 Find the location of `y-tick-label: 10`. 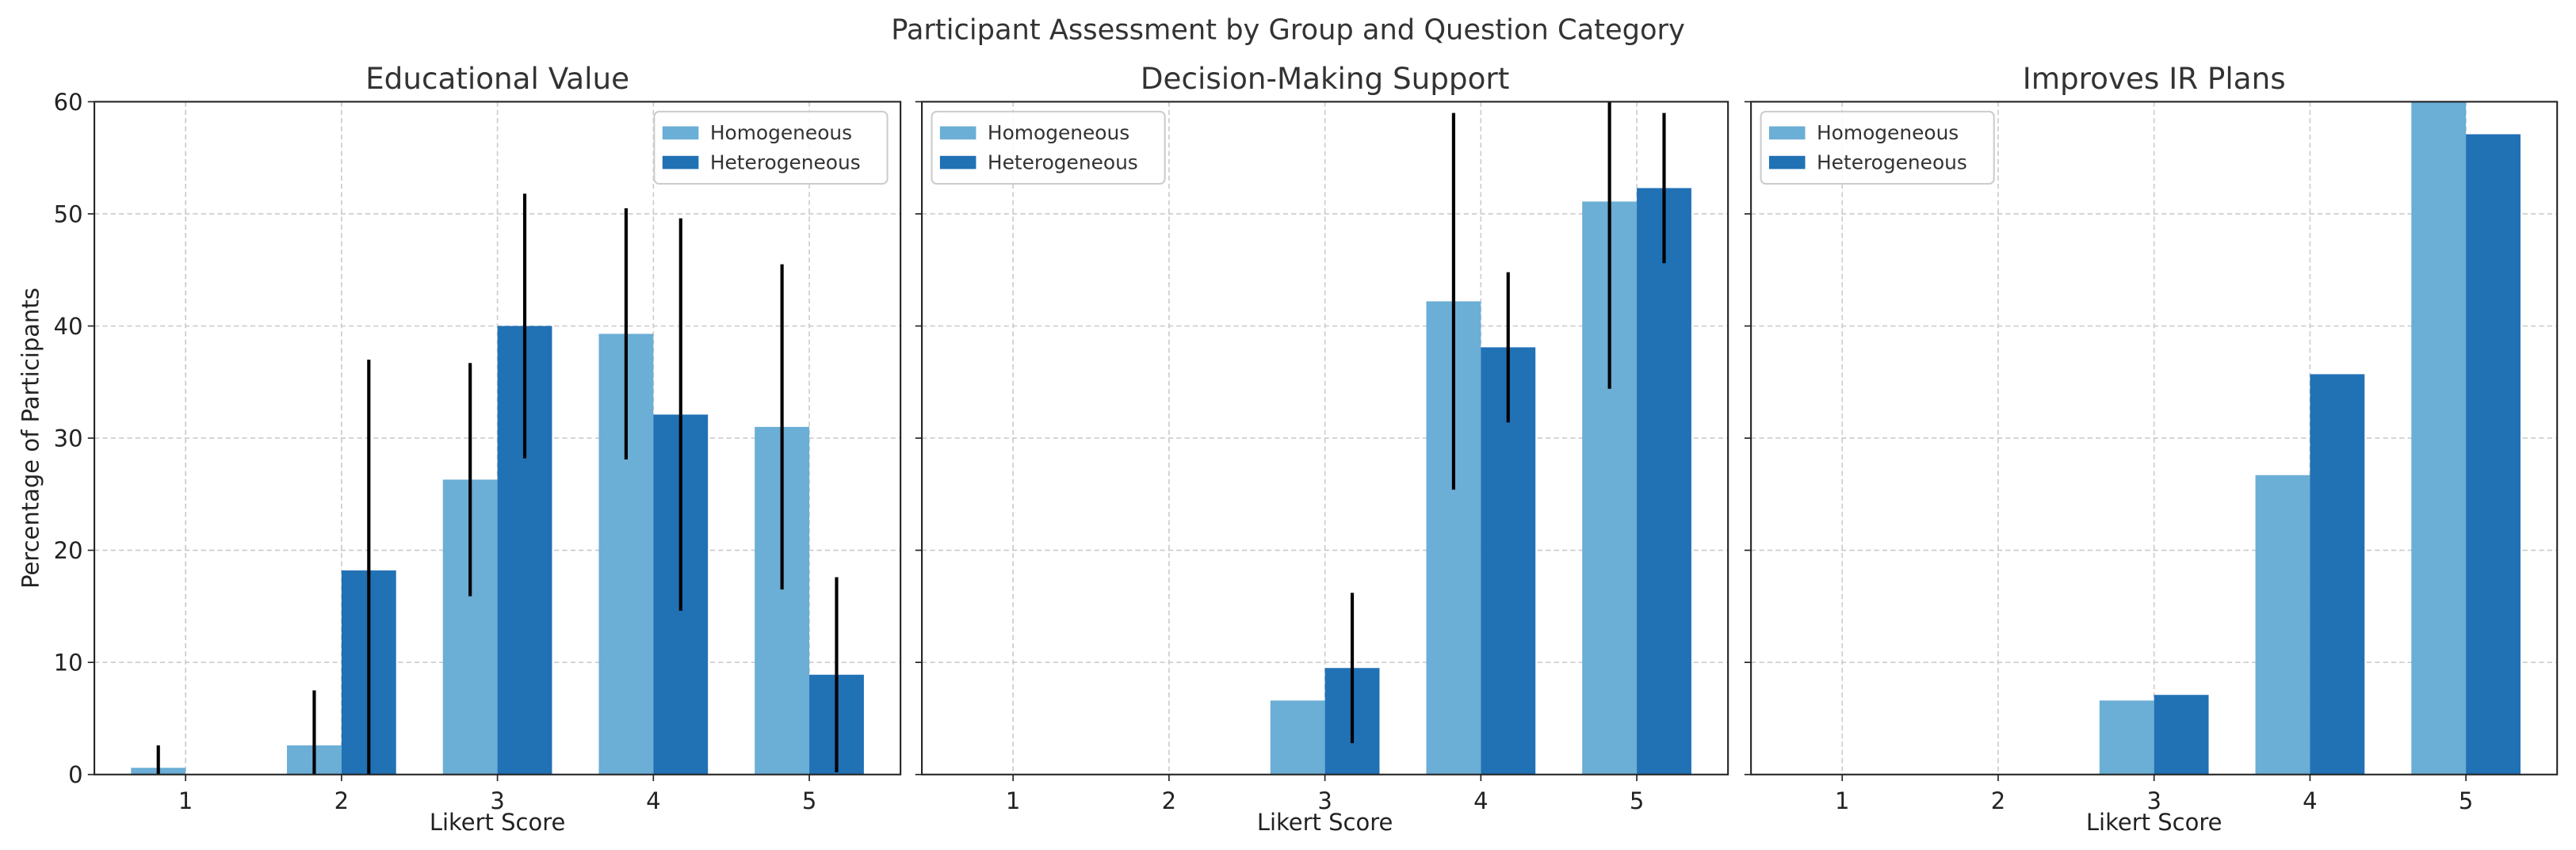

y-tick-label: 10 is located at coordinates (68, 663).